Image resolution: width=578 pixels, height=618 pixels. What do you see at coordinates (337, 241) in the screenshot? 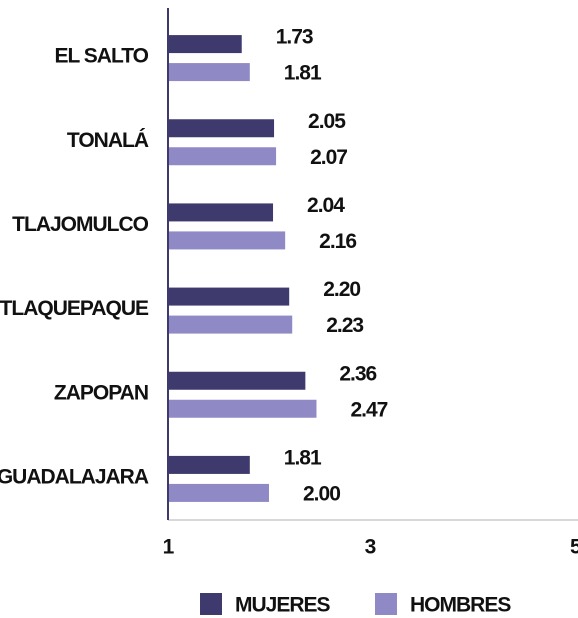
I see `value-label: 2.16` at bounding box center [337, 241].